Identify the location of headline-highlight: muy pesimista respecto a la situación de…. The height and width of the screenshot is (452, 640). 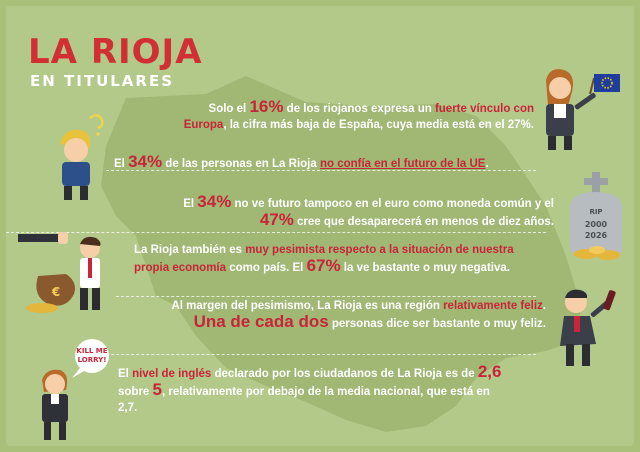
(324, 259).